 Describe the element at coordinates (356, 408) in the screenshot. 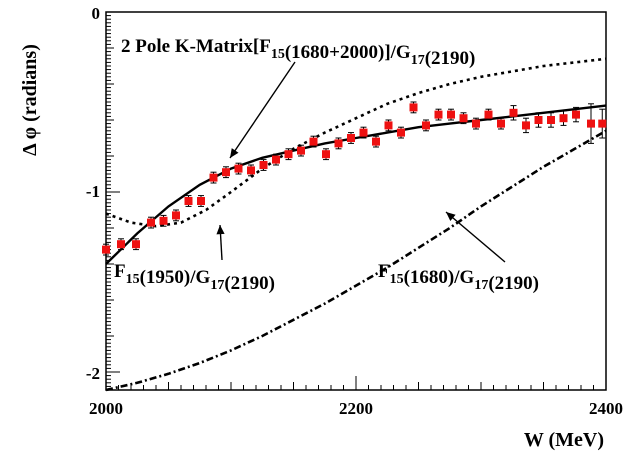

I see `x-tick-label: 2200` at that location.